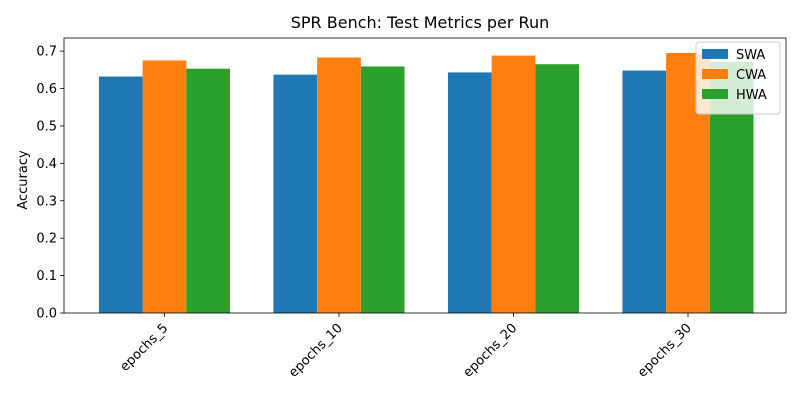 This screenshot has width=800, height=400. I want to click on legend-swatch-cwa, so click(715, 74).